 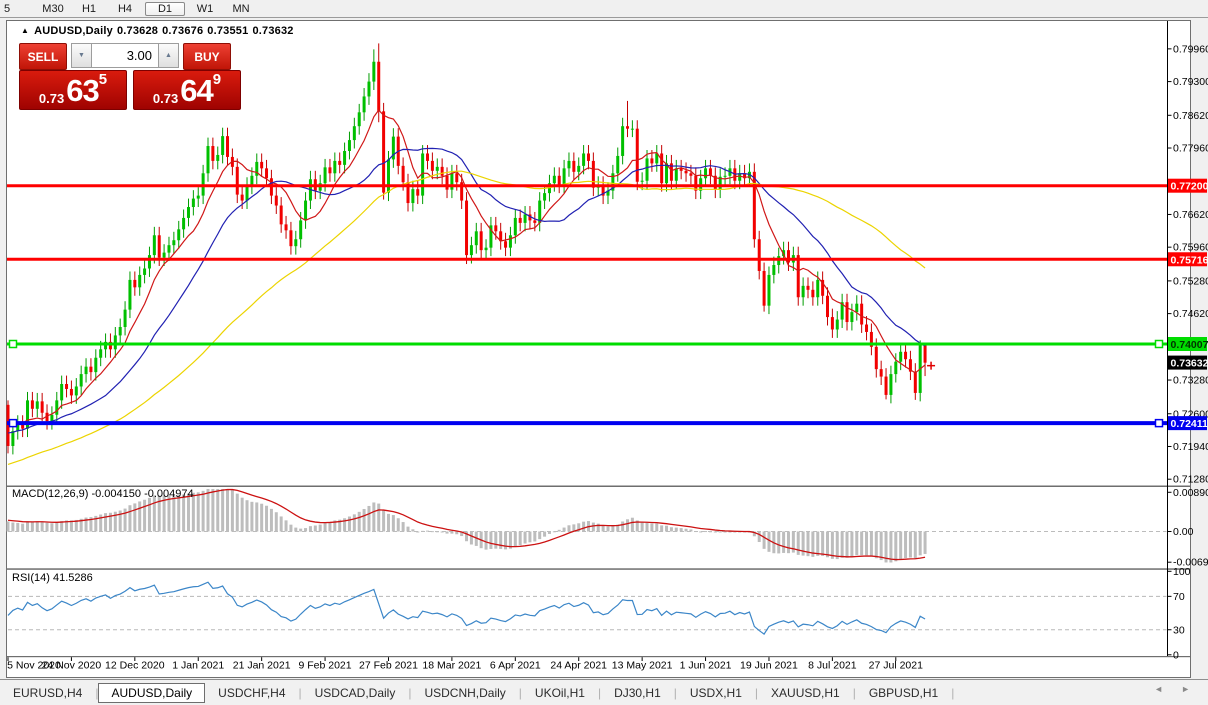 I want to click on macd-tick-label: 0.00, so click(x=1183, y=532).